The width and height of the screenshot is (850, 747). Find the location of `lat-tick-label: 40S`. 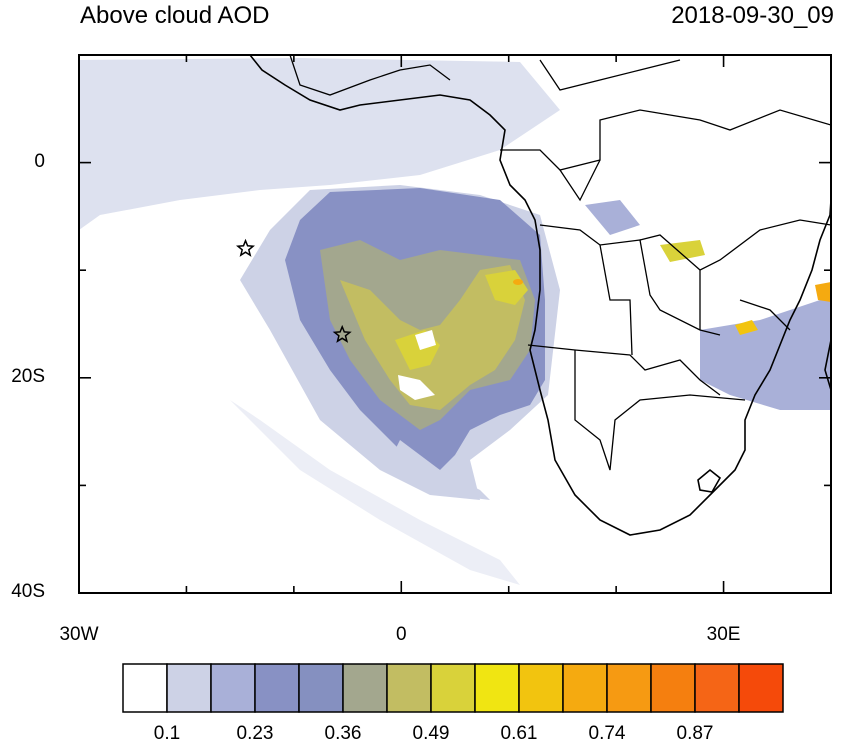

lat-tick-label: 40S is located at coordinates (28, 591).